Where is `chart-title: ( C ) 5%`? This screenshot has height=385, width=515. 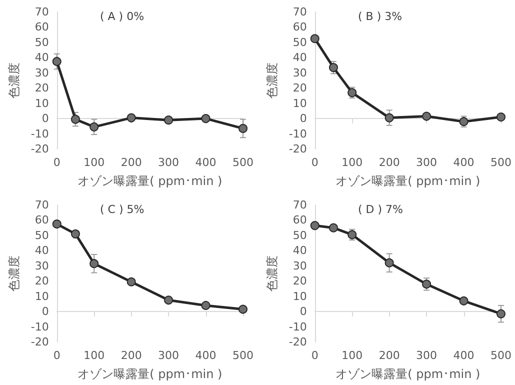 chart-title: ( C ) 5% is located at coordinates (122, 209).